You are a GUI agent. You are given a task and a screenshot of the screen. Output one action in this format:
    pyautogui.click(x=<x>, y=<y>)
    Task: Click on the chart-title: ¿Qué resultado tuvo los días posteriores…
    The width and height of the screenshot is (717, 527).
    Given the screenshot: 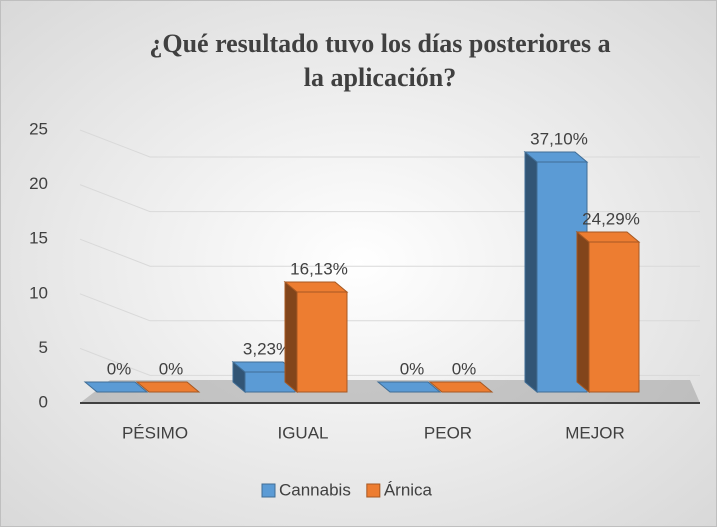 What is the action you would take?
    pyautogui.click(x=379, y=43)
    